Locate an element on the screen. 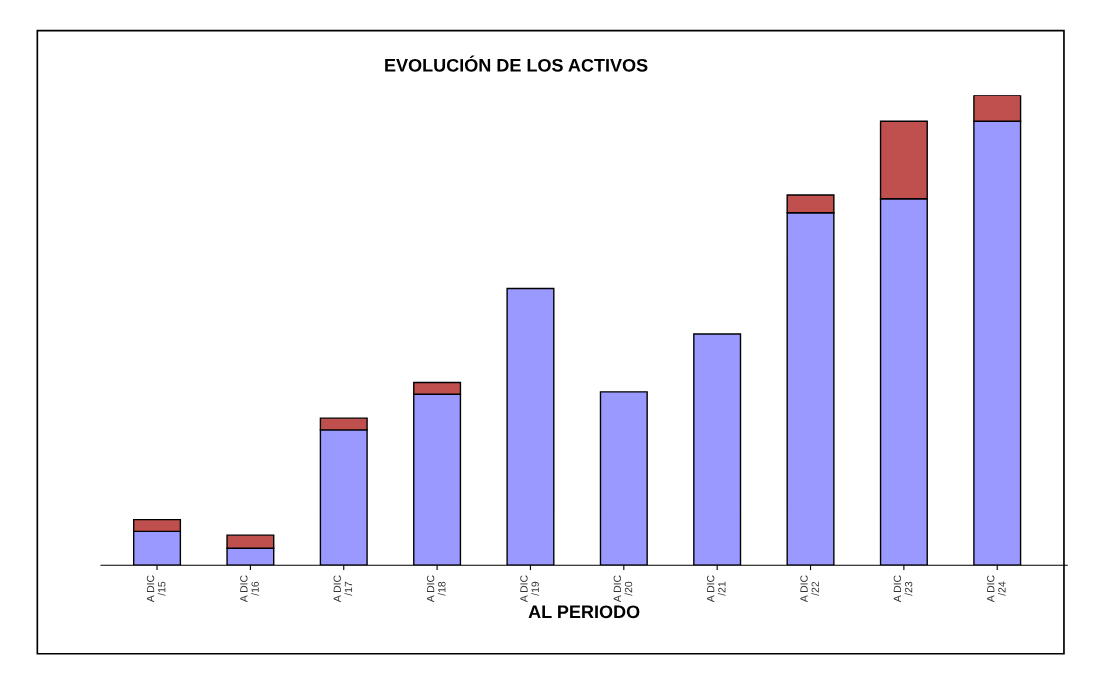 The height and width of the screenshot is (681, 1098). x-axis-title: AL PERIODO is located at coordinates (584, 612).